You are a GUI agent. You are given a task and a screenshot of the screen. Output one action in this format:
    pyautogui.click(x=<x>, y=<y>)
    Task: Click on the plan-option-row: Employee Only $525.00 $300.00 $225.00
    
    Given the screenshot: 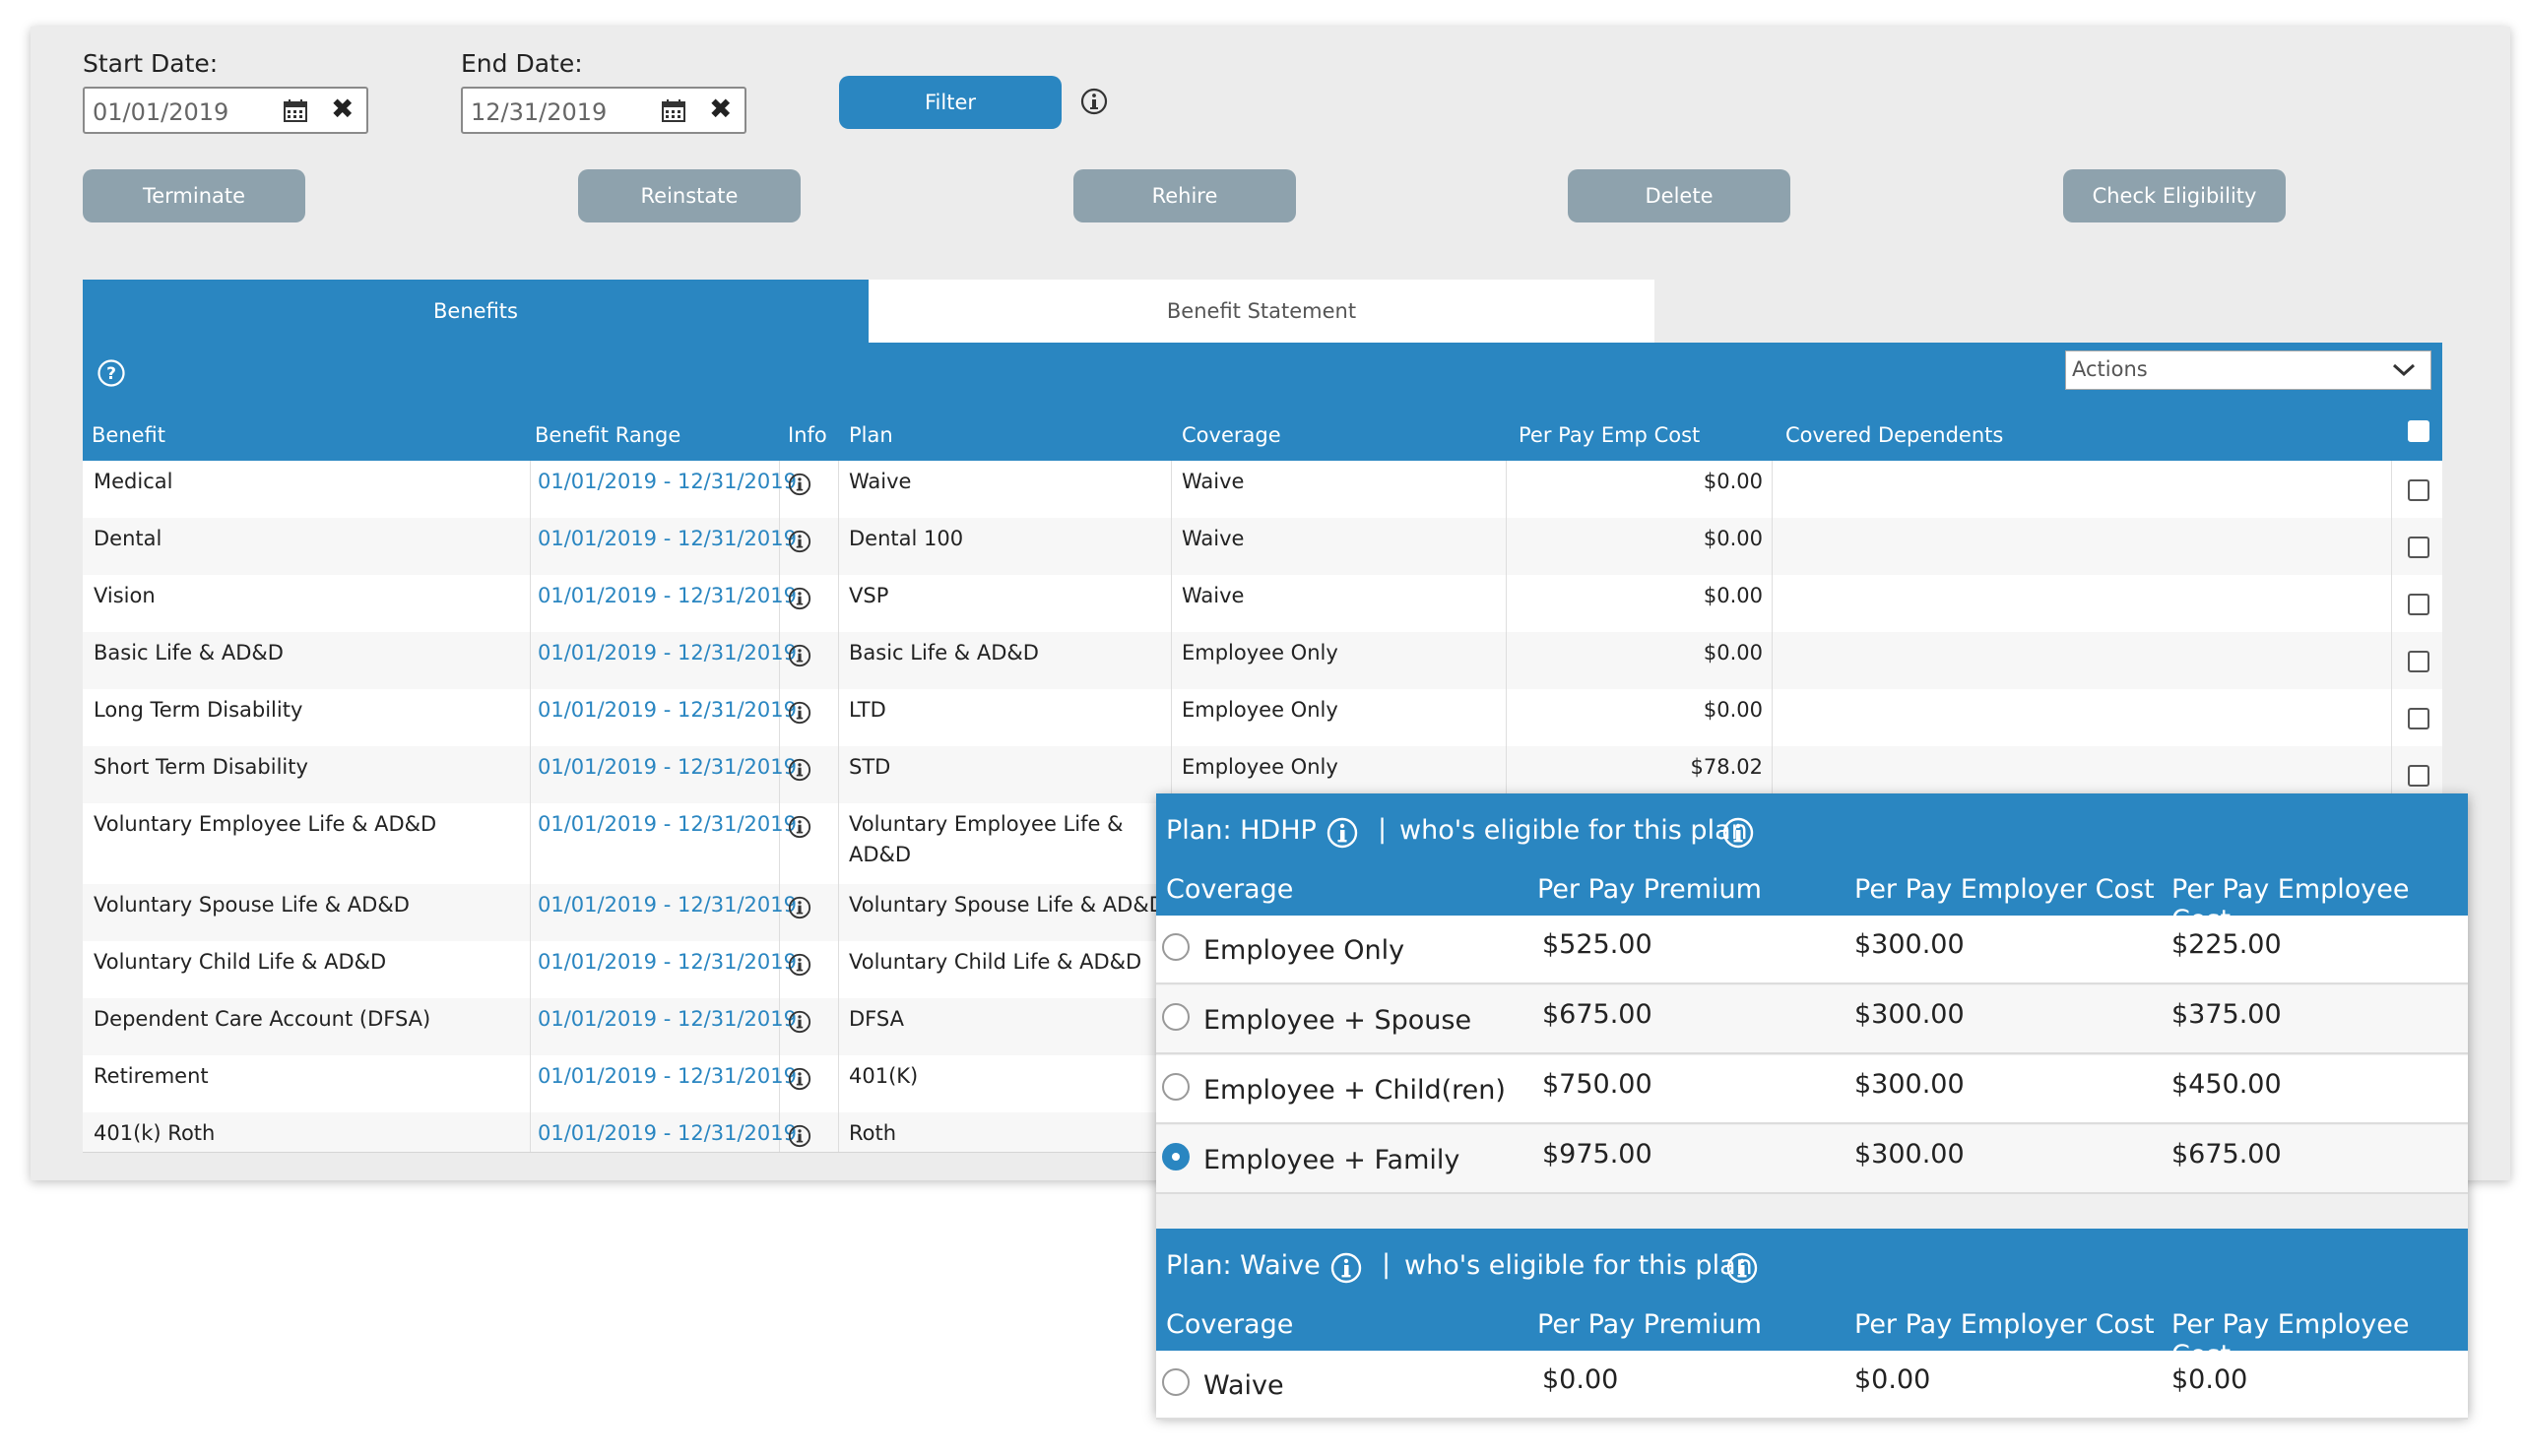 What is the action you would take?
    pyautogui.click(x=1812, y=950)
    